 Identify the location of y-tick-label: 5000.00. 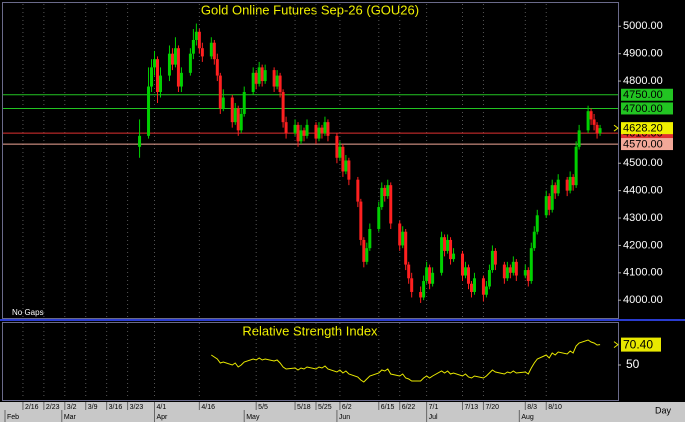
(643, 26).